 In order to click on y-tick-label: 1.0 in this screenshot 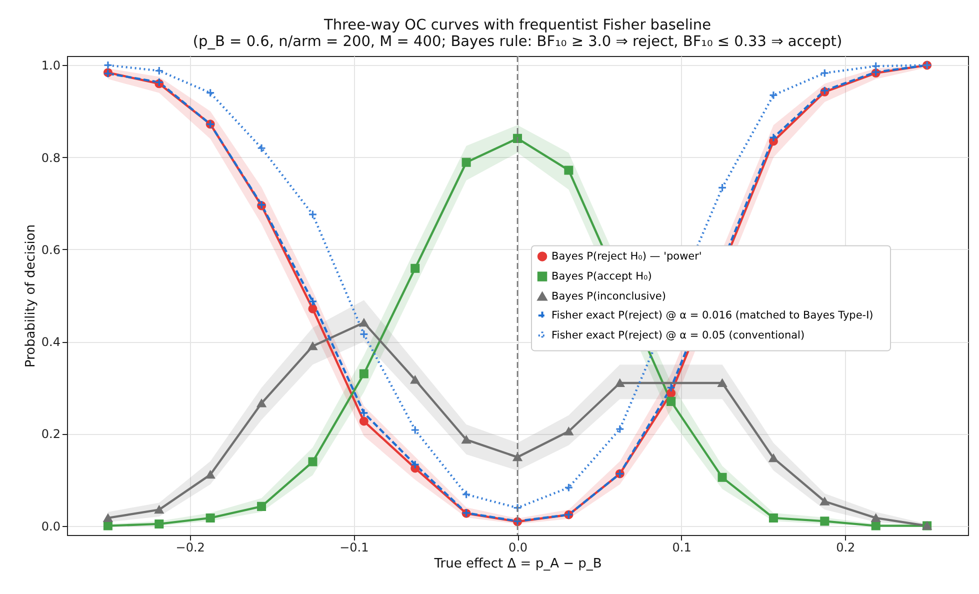, I will do `click(50, 65)`.